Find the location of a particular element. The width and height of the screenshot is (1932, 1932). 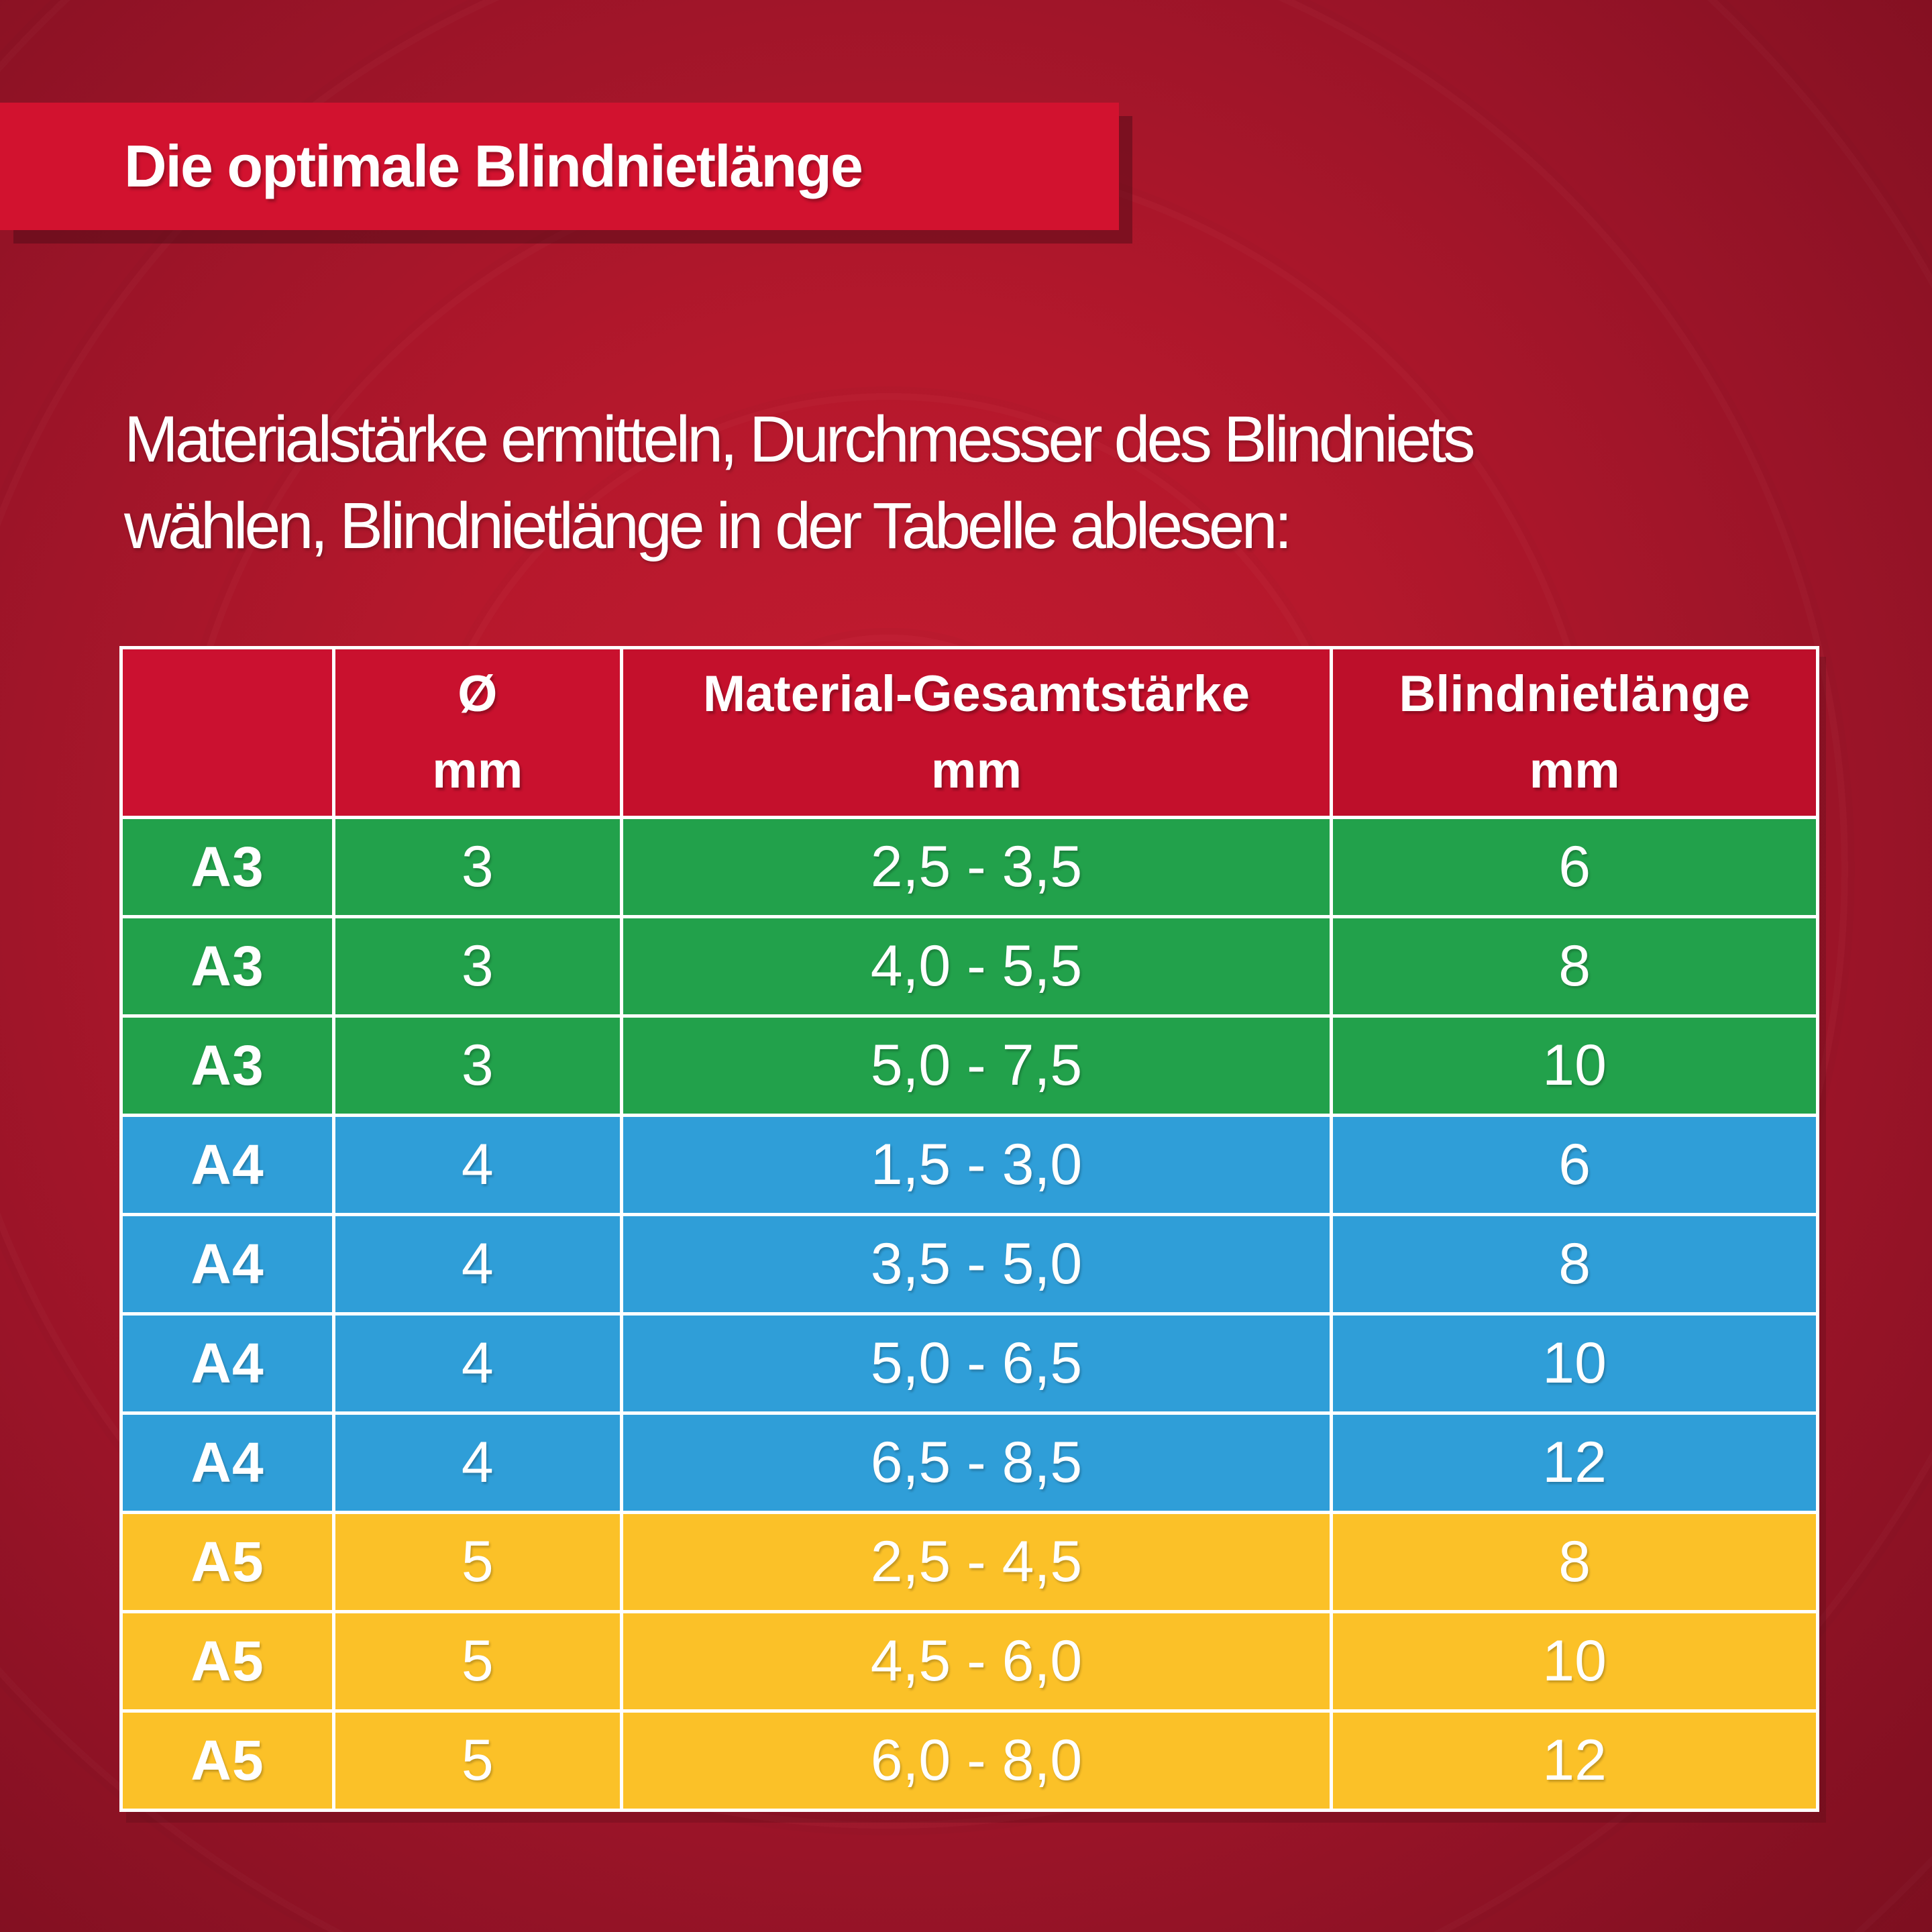

material-thickness-cell: 5,0 - 6,5 is located at coordinates (976, 1363).